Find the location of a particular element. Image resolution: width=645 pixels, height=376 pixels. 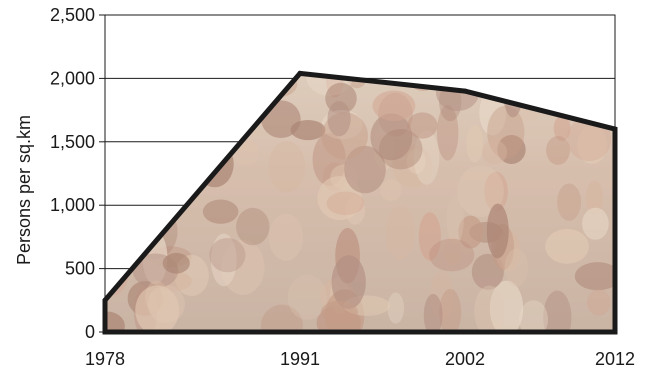

x-tick-label: 2002 is located at coordinates (465, 359).